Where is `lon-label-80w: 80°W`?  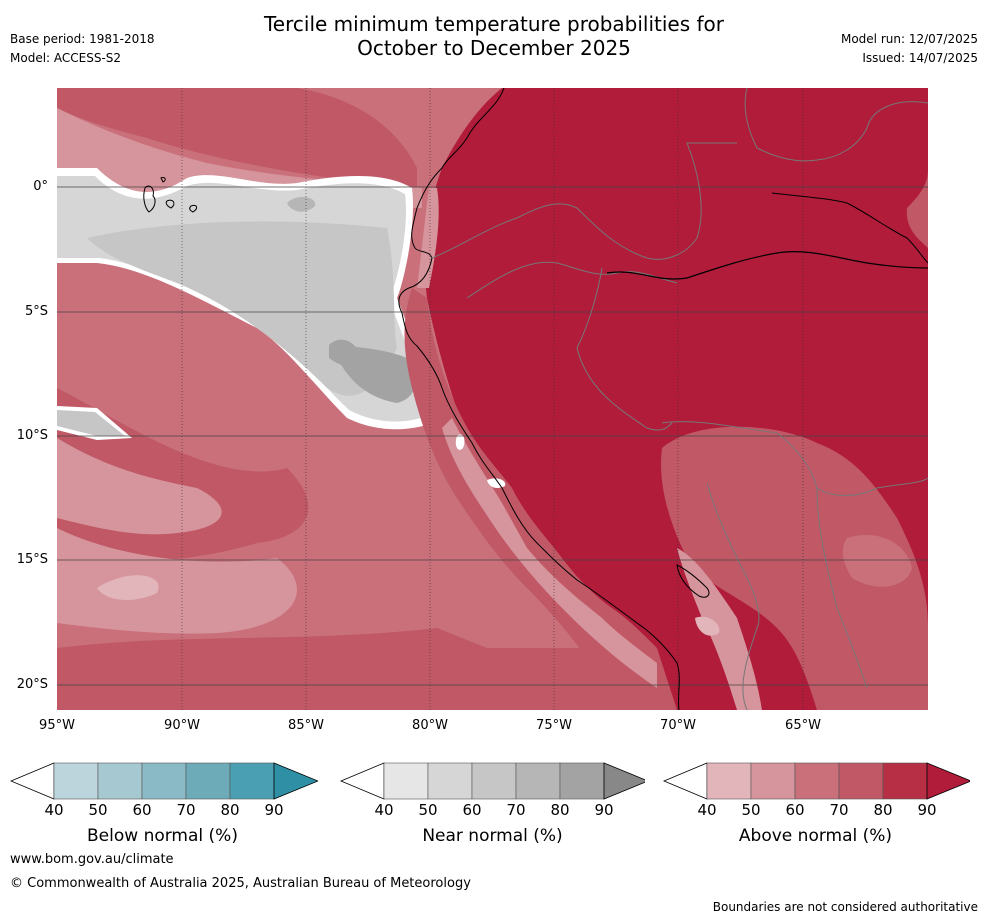
lon-label-80w: 80°W is located at coordinates (430, 725).